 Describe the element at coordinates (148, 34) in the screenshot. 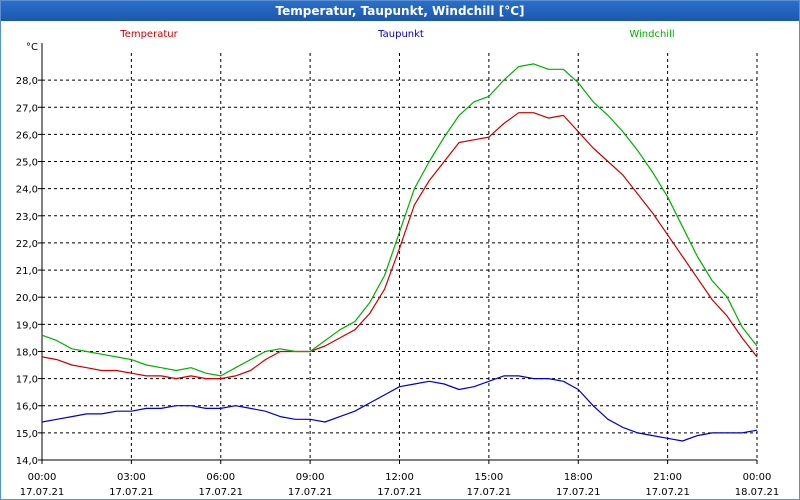

I see `legend-temperatur: Temperatur` at that location.